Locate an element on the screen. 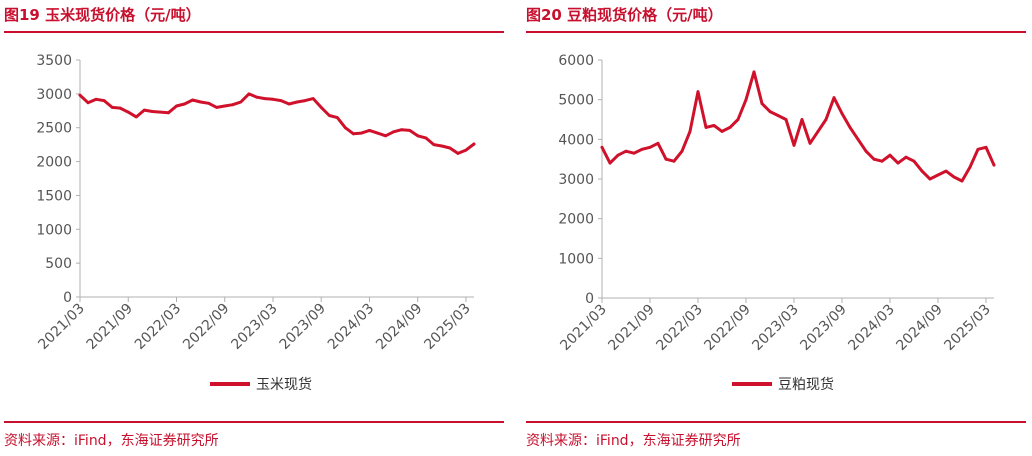  y-tick-label: 2000 is located at coordinates (576, 220).